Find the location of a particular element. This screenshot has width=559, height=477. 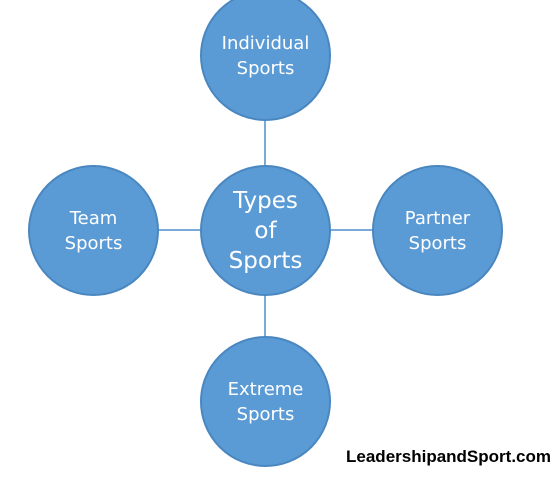

node-types-of-sports: Types of Sports is located at coordinates (265, 230).